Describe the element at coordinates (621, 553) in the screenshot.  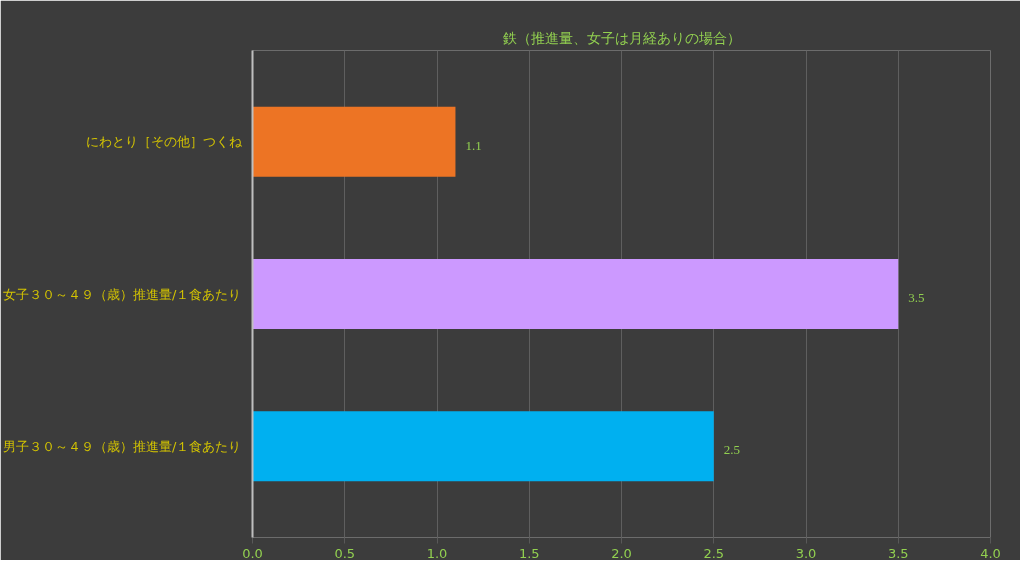
I see `x-tick-label: 2.0` at that location.